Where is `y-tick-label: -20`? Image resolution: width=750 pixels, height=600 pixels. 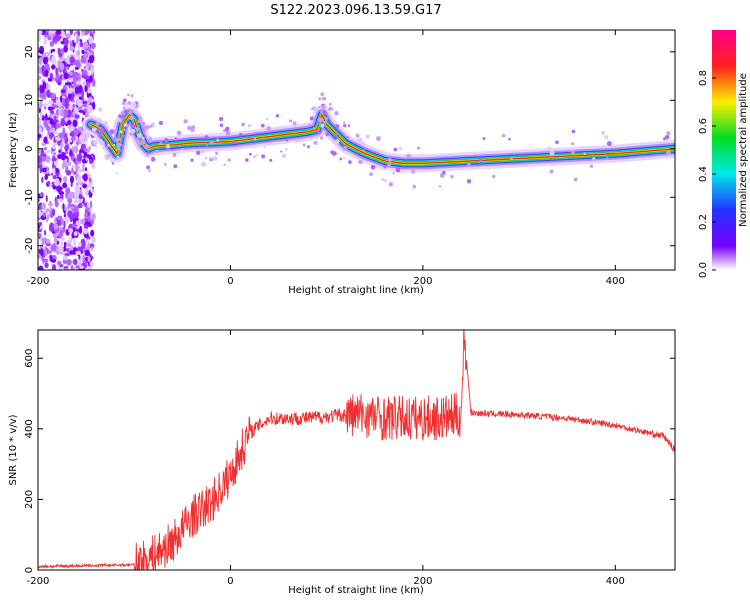 y-tick-label: -20 is located at coordinates (29, 246).